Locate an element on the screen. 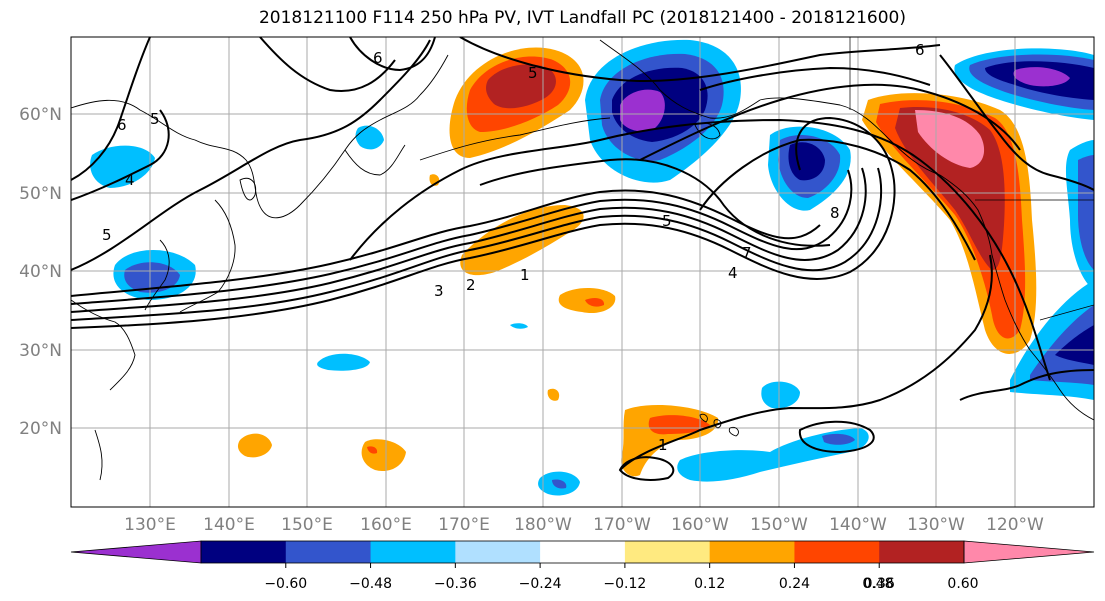 This screenshot has width=1105, height=601. lon-label: 160°W is located at coordinates (700, 525).